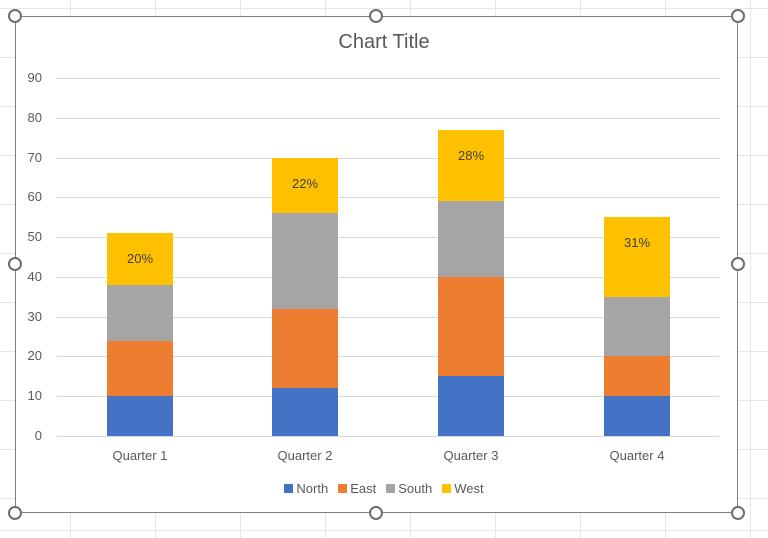  I want to click on resize-handle-bottom-right, so click(738, 513).